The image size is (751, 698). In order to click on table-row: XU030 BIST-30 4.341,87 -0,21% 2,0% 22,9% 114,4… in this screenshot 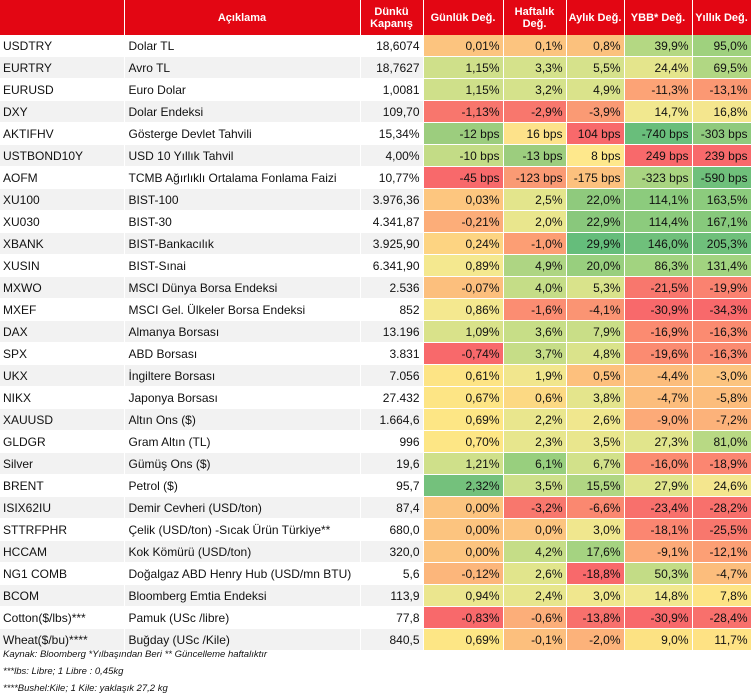, I will do `click(375, 221)`.